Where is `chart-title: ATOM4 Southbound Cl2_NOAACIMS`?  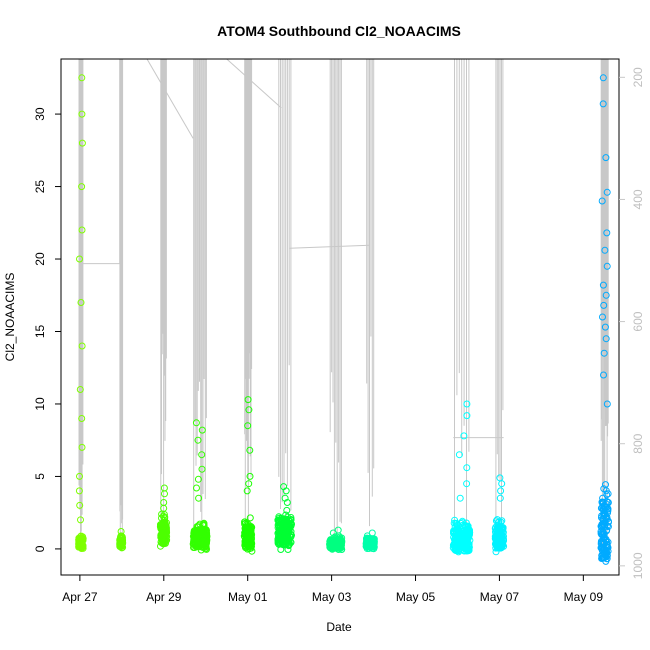
chart-title: ATOM4 Southbound Cl2_NOAACIMS is located at coordinates (339, 31).